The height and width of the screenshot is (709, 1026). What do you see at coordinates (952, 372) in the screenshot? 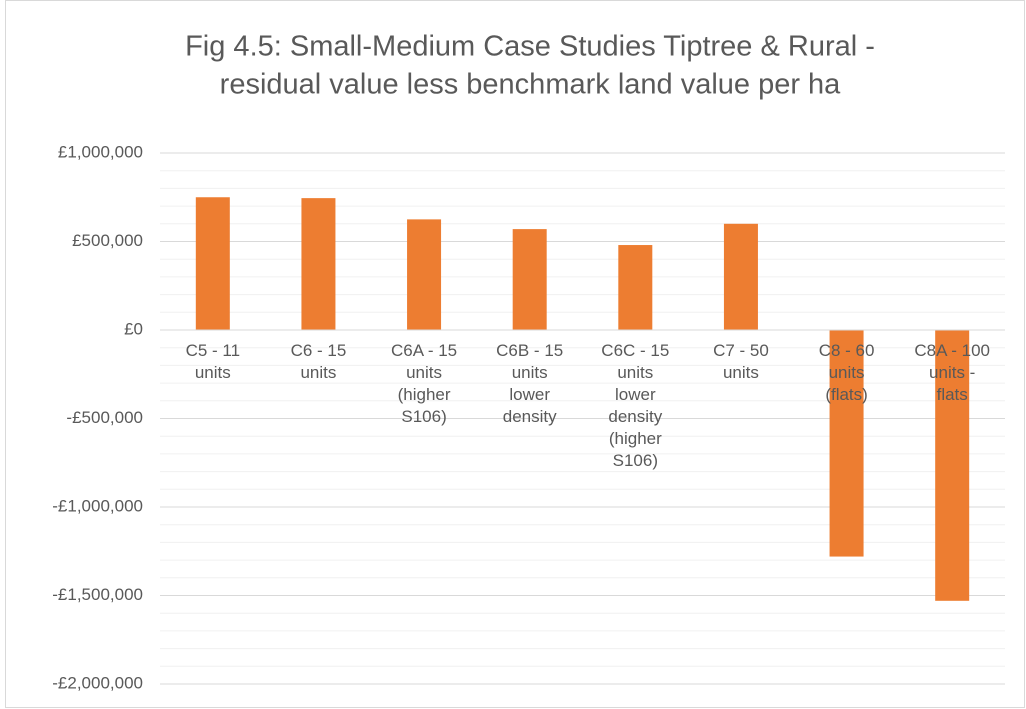
I see `x-tick-label: C8A - 100 units -flats` at bounding box center [952, 372].